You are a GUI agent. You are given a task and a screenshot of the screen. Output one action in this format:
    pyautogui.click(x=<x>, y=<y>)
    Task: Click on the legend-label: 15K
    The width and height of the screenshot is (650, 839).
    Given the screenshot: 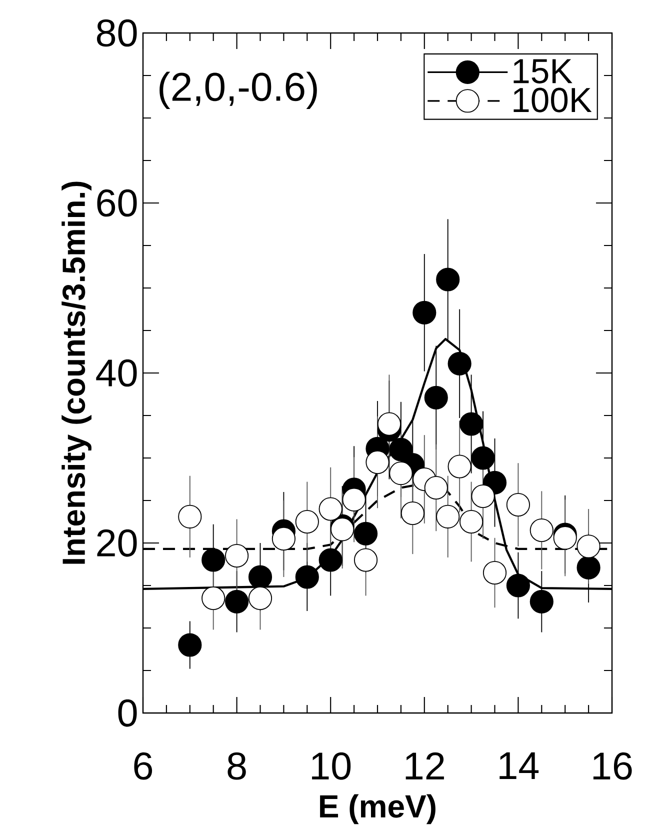 What is the action you would take?
    pyautogui.click(x=543, y=71)
    